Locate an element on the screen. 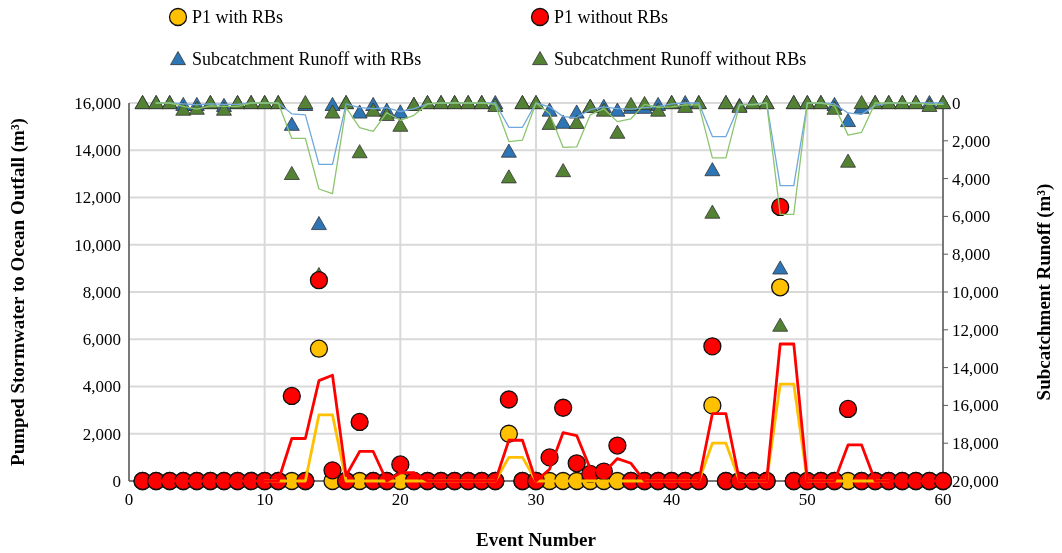  y2-tick-label: 4,000 is located at coordinates (971, 179).